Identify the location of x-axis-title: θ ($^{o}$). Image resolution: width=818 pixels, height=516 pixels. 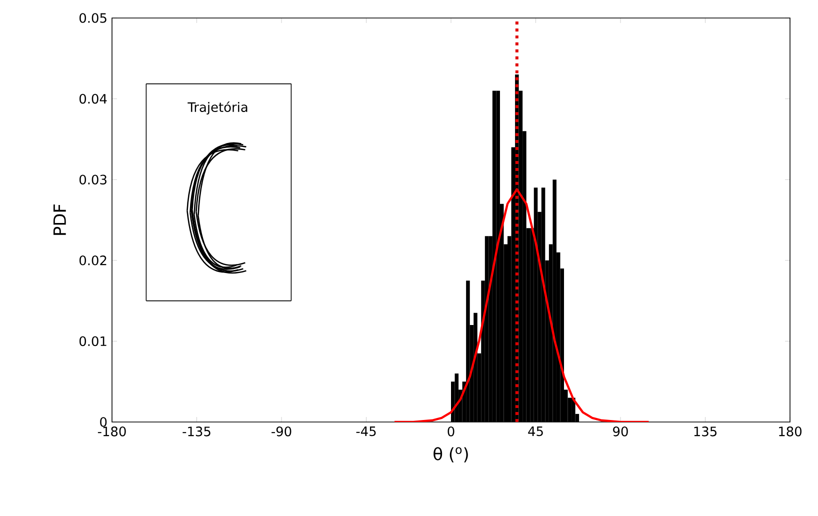
(451, 454).